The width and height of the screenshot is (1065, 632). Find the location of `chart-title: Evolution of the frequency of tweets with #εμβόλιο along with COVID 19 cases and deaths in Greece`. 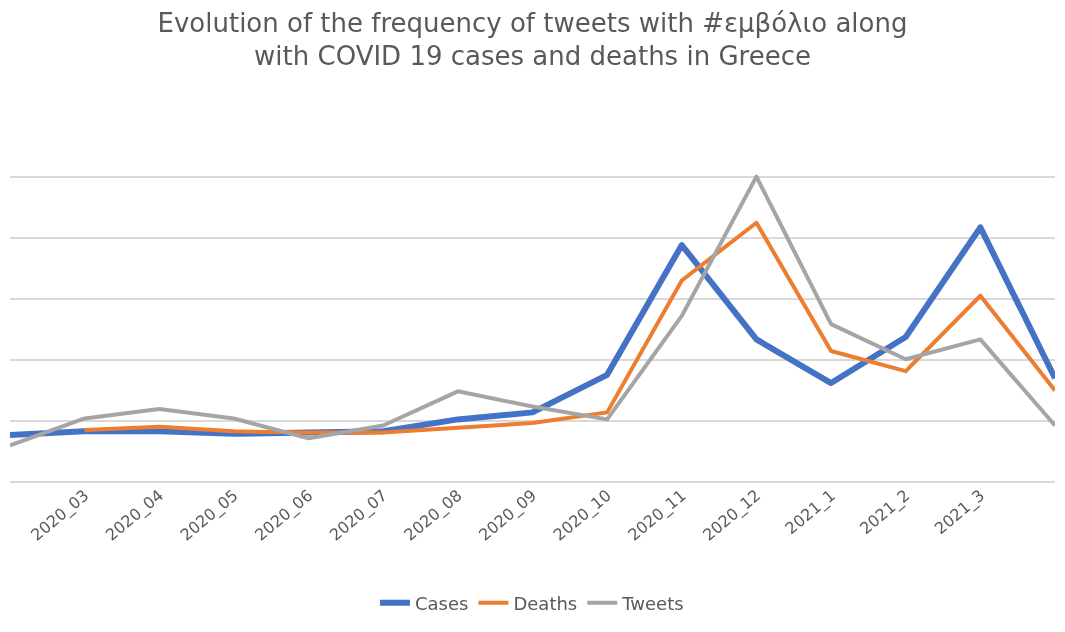

chart-title: Evolution of the frequency of tweets with #εμβόλιο along with COVID 19 cases and deaths in Greece is located at coordinates (532, 39).